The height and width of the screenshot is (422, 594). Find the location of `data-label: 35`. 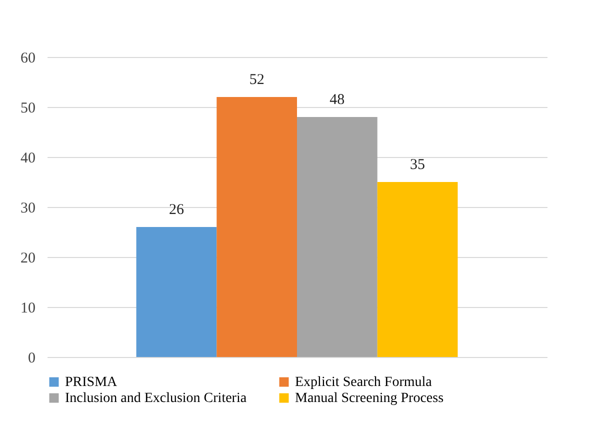

data-label: 35 is located at coordinates (418, 165).